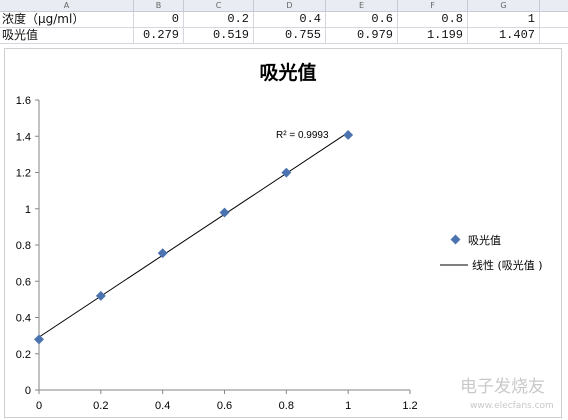 The height and width of the screenshot is (420, 568). I want to click on column-header-a: A, so click(67, 5).